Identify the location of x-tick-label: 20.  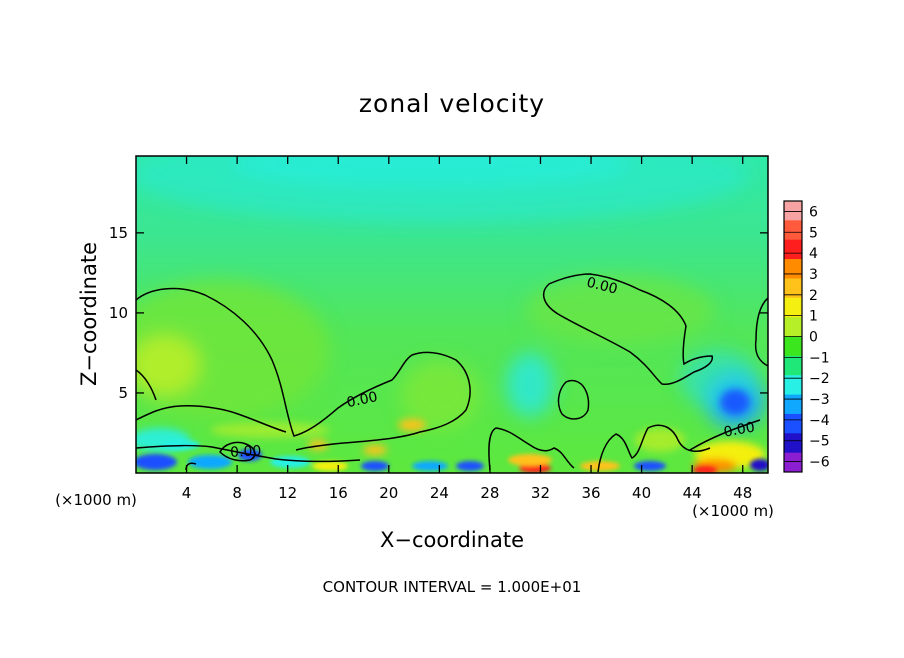
(388, 493).